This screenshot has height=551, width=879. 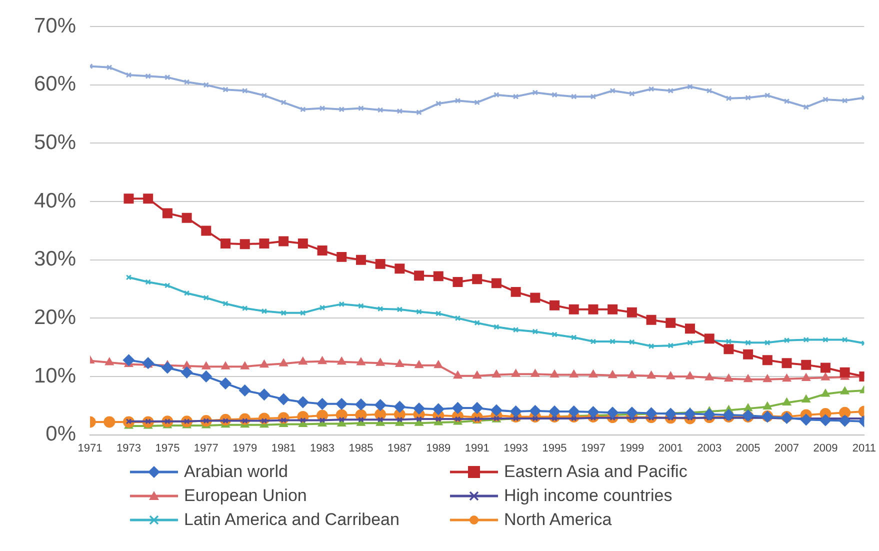 What do you see at coordinates (55, 84) in the screenshot?
I see `y-tick-label: 60%` at bounding box center [55, 84].